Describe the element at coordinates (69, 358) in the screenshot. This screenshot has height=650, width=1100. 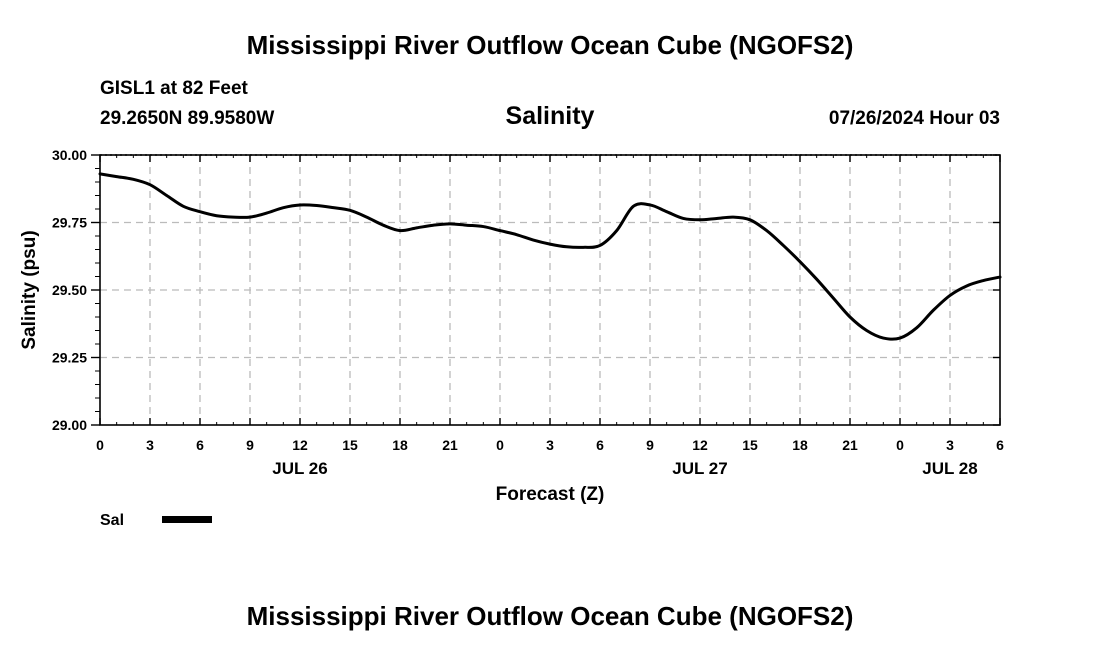
I see `y-tick-label: 29.25` at that location.